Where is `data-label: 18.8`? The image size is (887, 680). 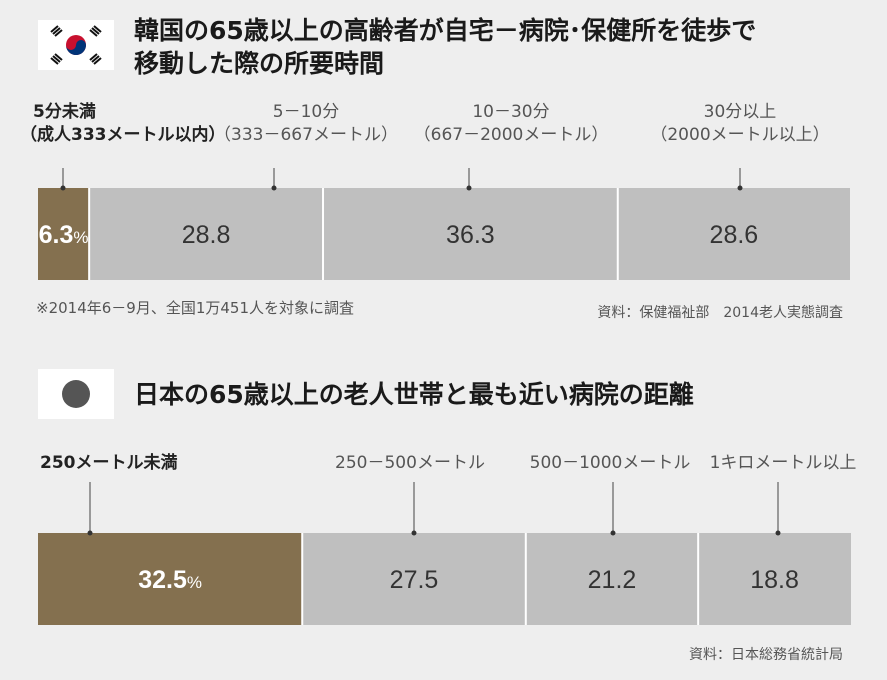
data-label: 18.8 is located at coordinates (774, 580).